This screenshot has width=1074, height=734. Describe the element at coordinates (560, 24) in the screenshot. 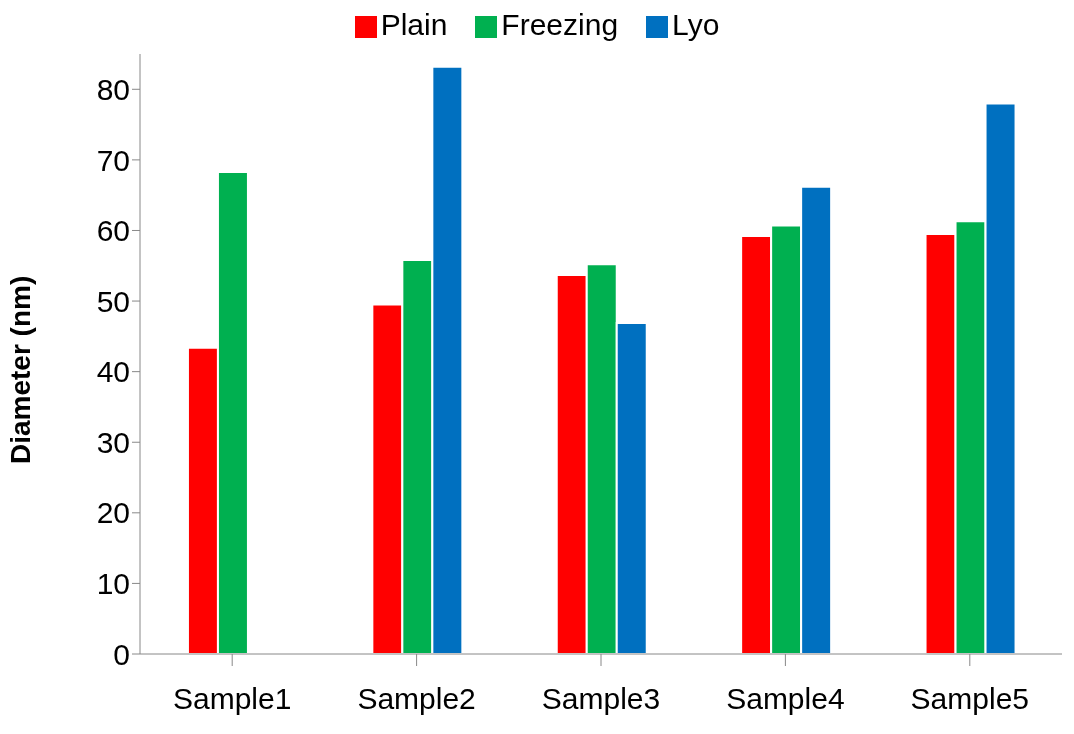

I see `legend-label: Freezing` at that location.